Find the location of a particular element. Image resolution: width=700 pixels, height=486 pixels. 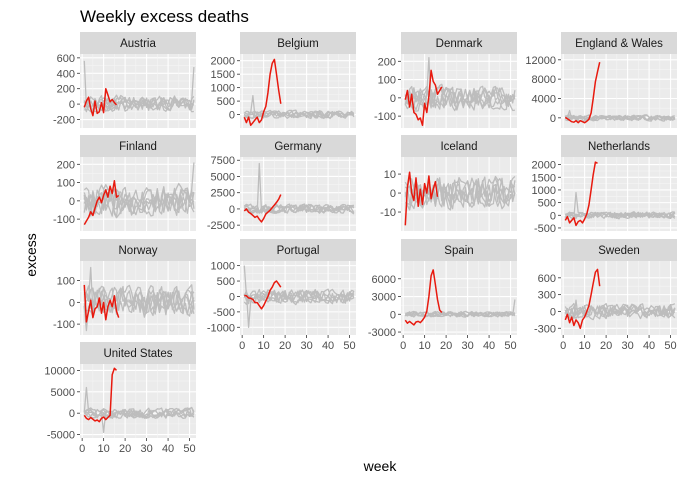

y-axis-title: excess is located at coordinates (31, 255).